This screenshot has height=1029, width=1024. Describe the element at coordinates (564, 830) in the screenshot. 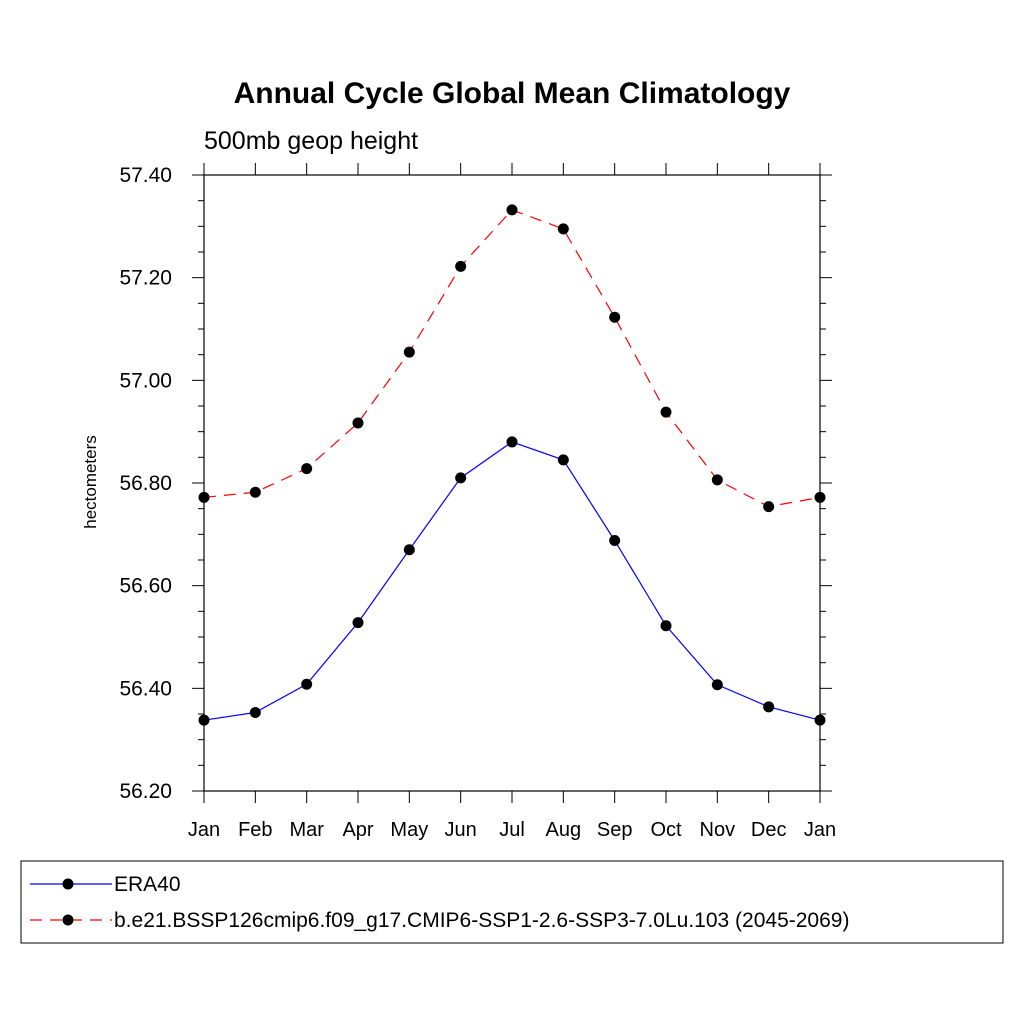

I see `x-tick-label: Aug` at that location.